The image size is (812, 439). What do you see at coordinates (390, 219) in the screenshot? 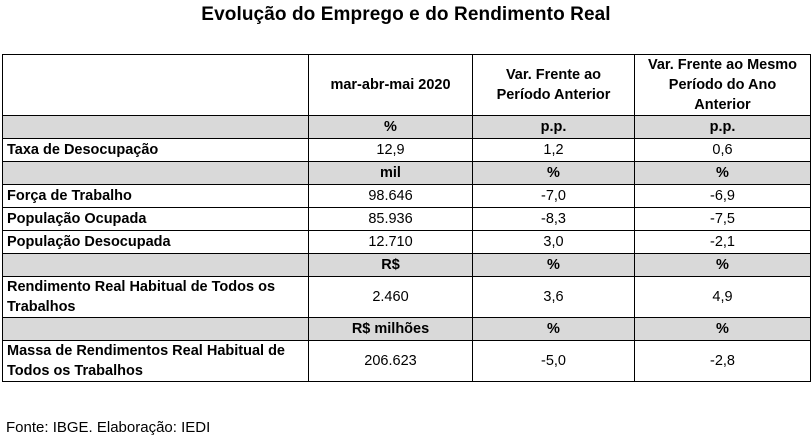
I see `value-cell: 85.936` at bounding box center [390, 219].